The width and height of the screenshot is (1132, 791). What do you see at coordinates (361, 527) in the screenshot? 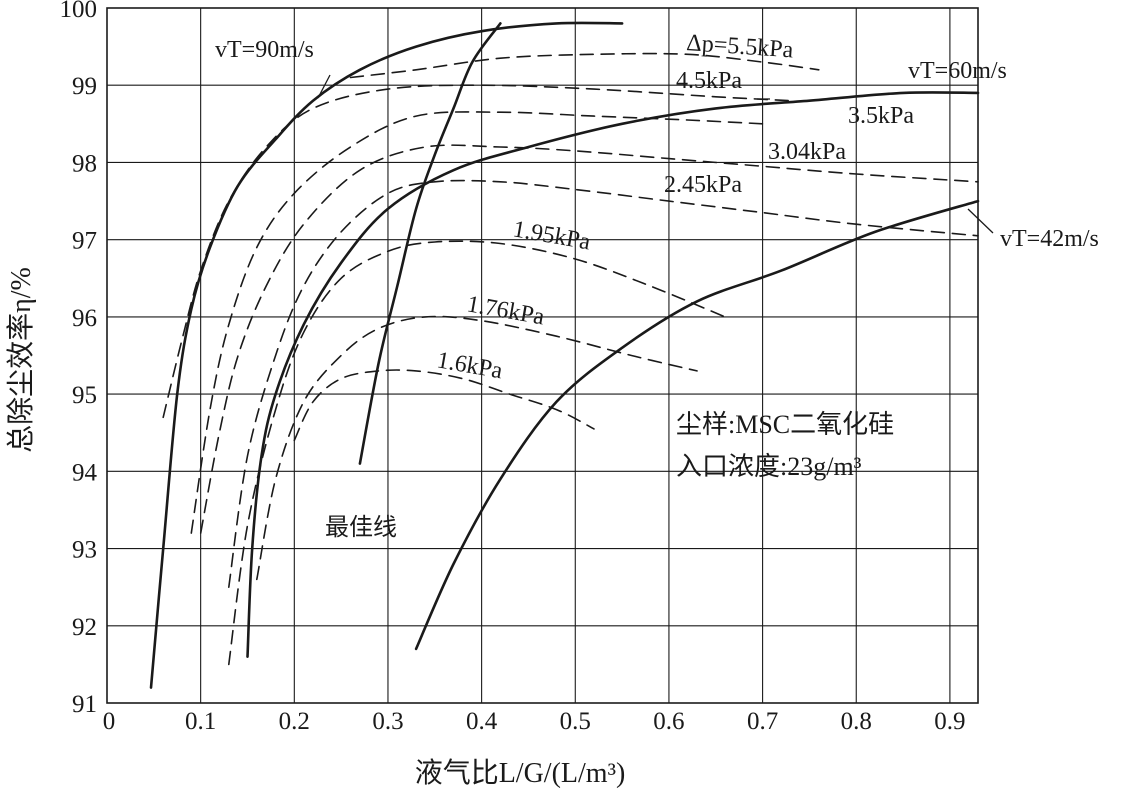
I see `label-best-line: 最佳线` at bounding box center [361, 527].